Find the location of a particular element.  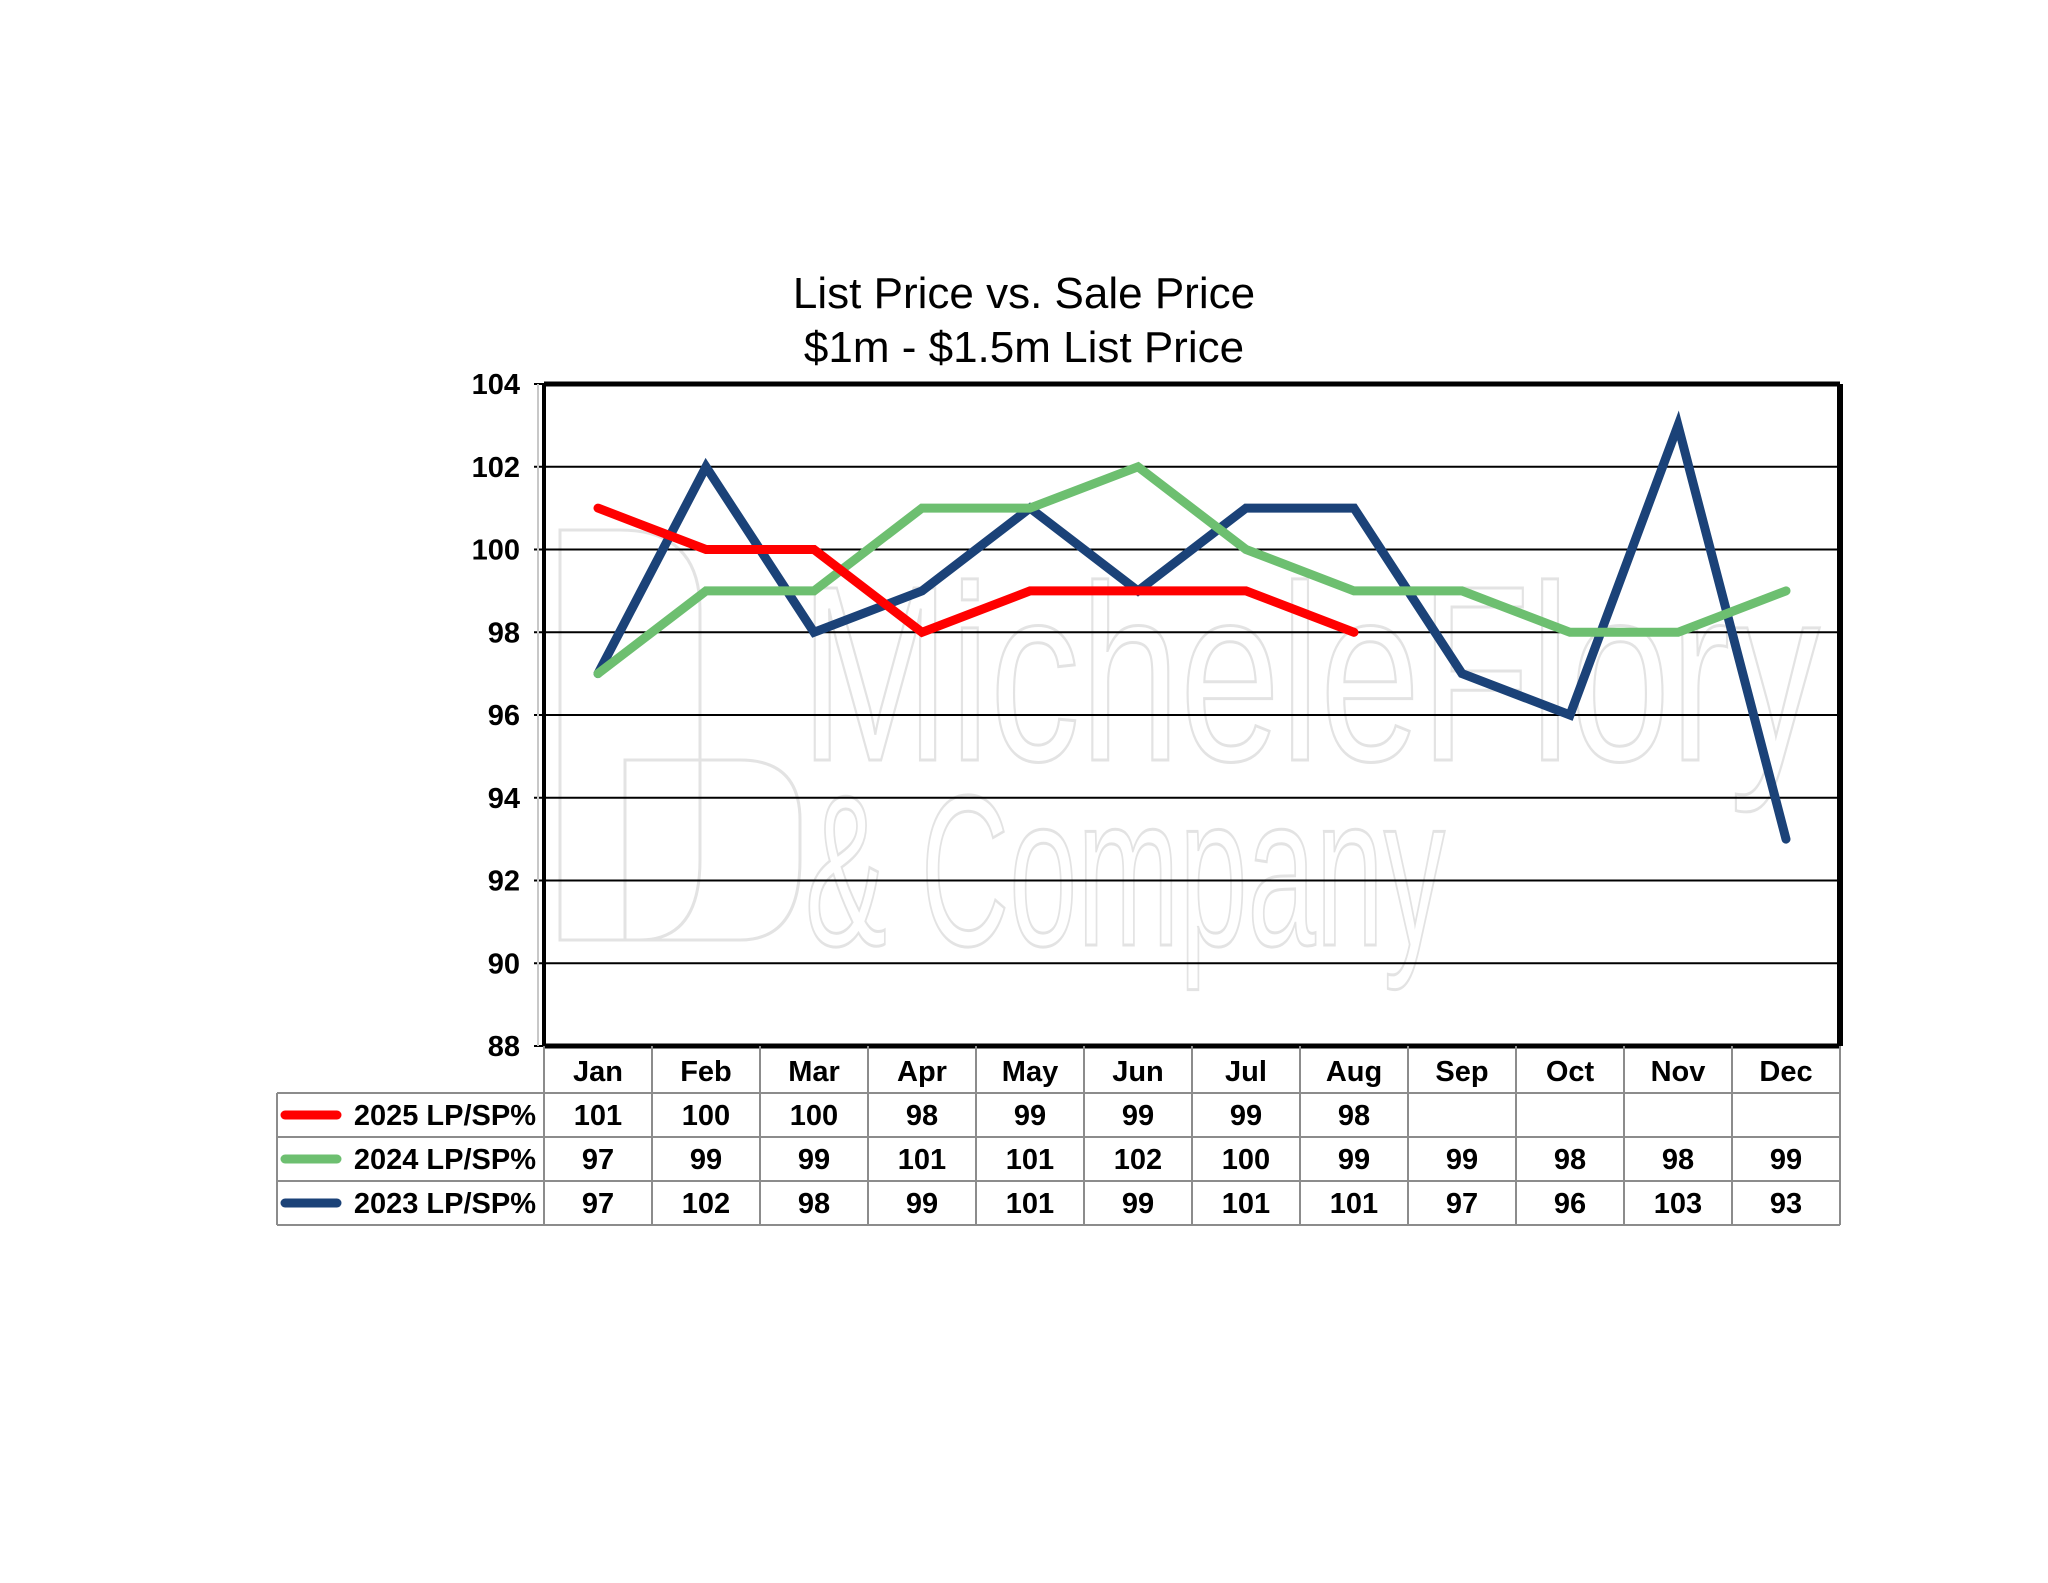

data-label-1-5: 102 is located at coordinates (1138, 1160).